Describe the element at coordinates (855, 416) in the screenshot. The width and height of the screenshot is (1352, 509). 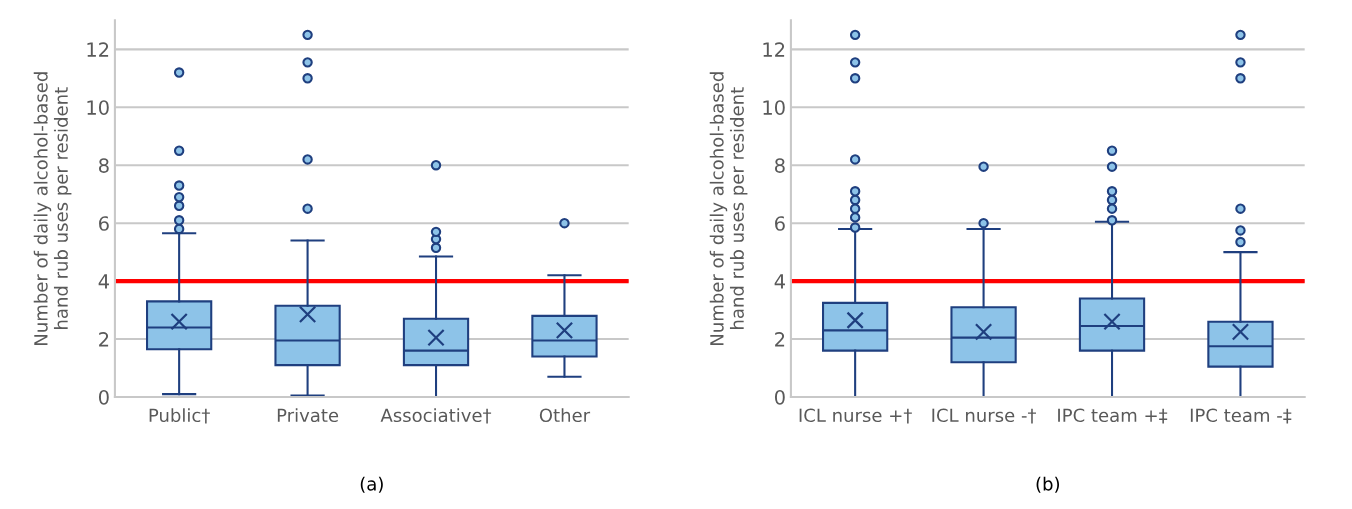
I see `x-tick-label: ICL nurse +†` at that location.